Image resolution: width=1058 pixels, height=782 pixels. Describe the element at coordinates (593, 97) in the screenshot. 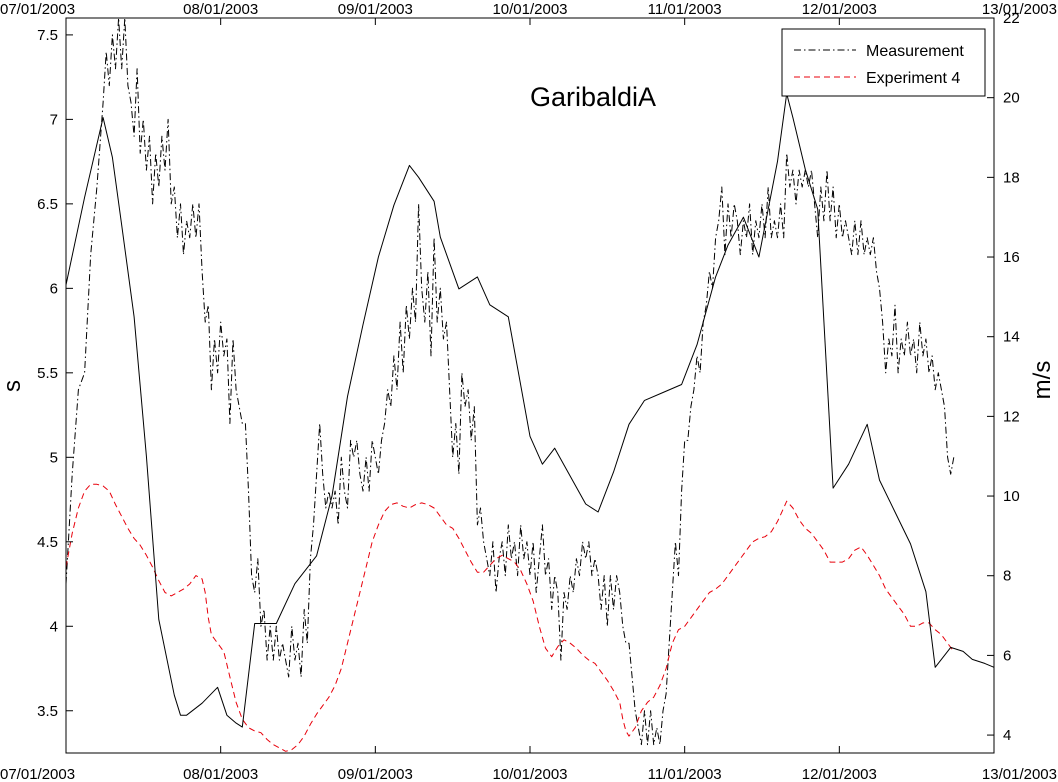

I see `chart-title: GaribaldiA` at that location.